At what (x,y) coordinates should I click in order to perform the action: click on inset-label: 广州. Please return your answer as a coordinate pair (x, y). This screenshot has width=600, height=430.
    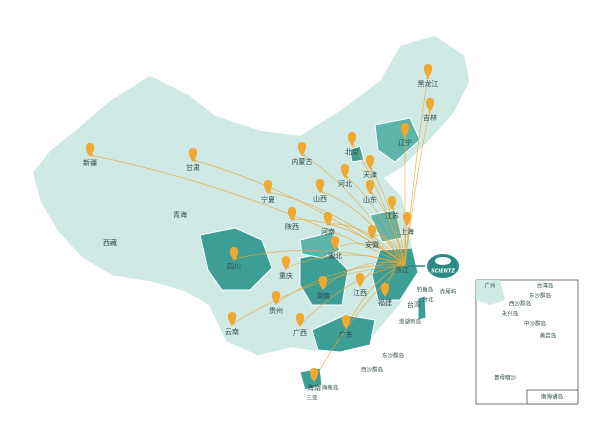
    Looking at the image, I should click on (489, 286).